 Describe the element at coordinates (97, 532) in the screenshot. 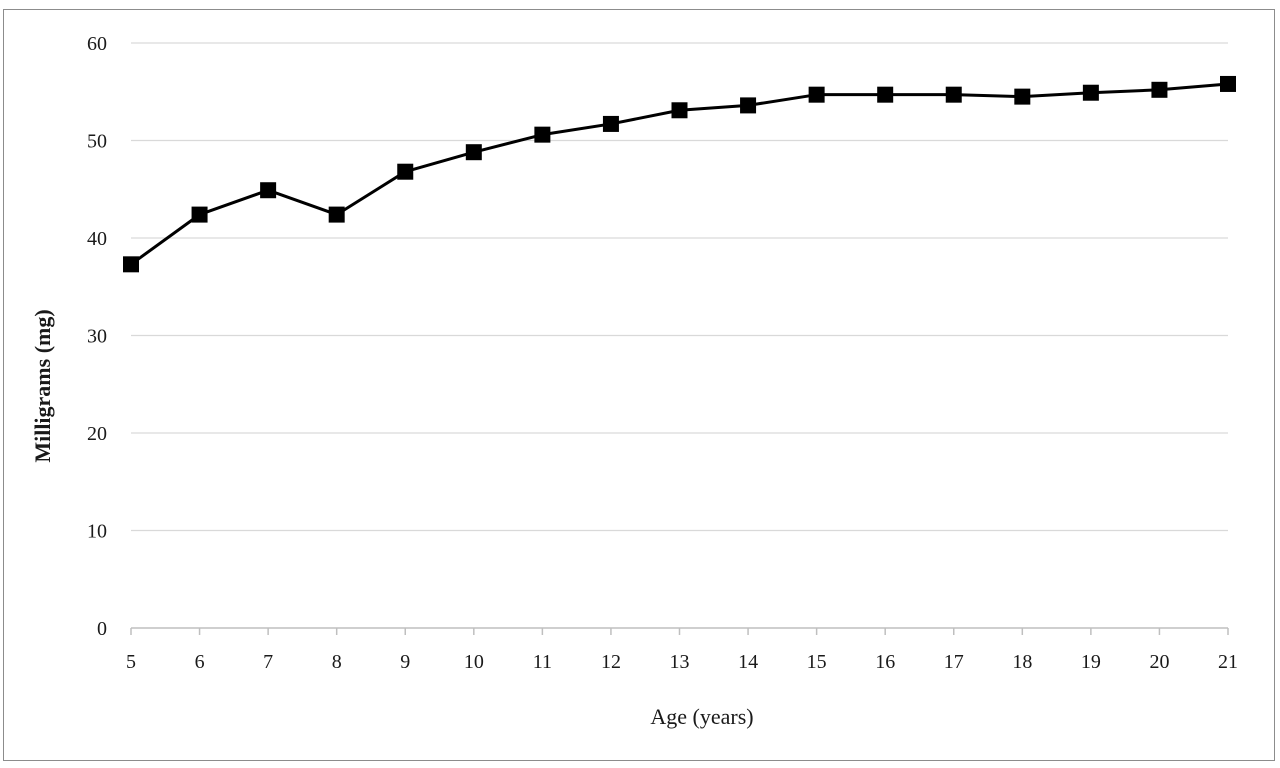

I see `y-tick-label: 10` at that location.